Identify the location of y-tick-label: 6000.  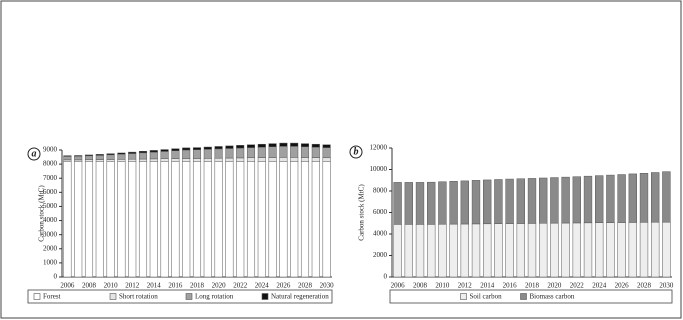
(50, 192).